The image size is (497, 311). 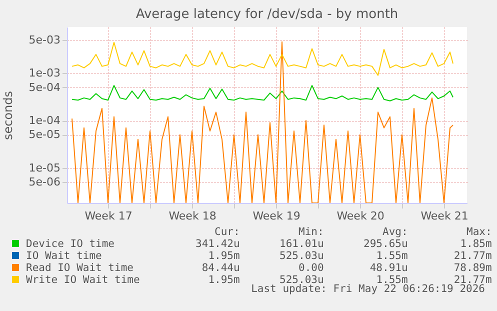 What do you see at coordinates (479, 232) in the screenshot?
I see `text: Max:` at bounding box center [479, 232].